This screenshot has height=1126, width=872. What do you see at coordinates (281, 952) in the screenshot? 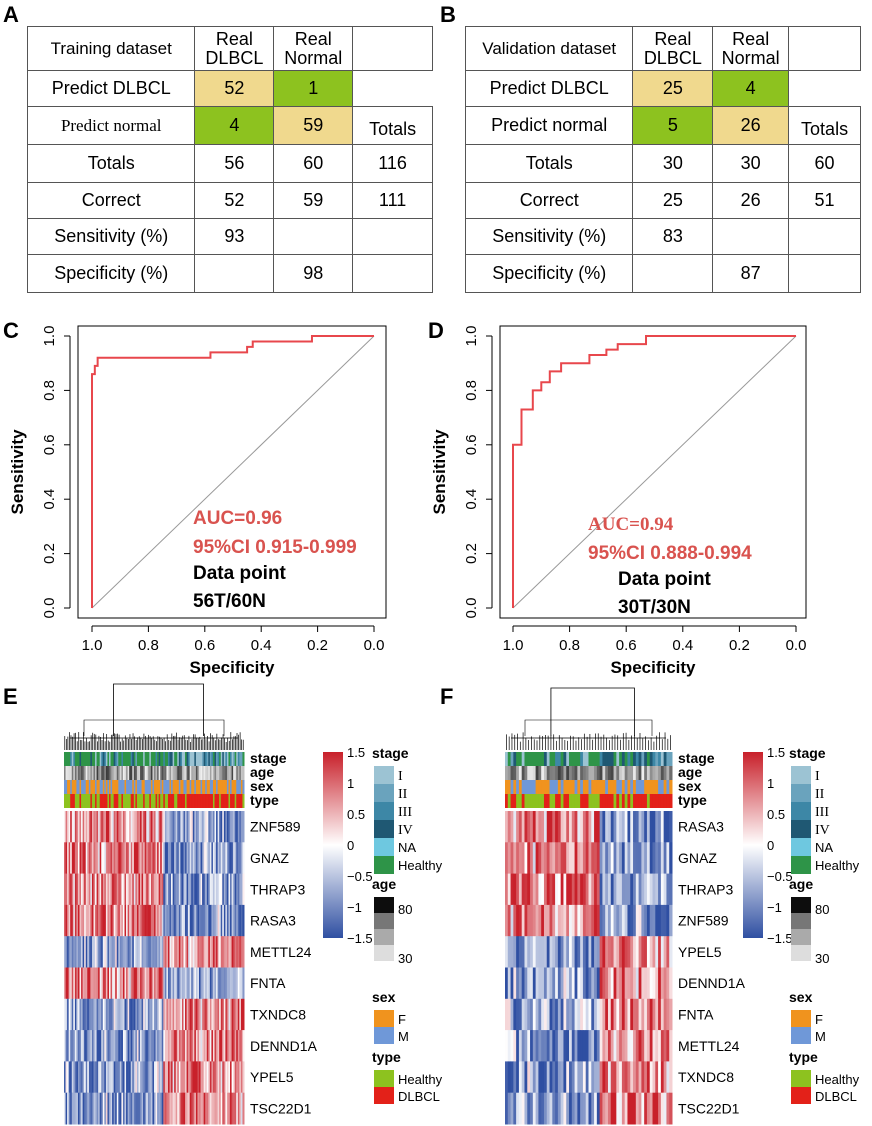
I see `gene-label: METTL24` at bounding box center [281, 952].